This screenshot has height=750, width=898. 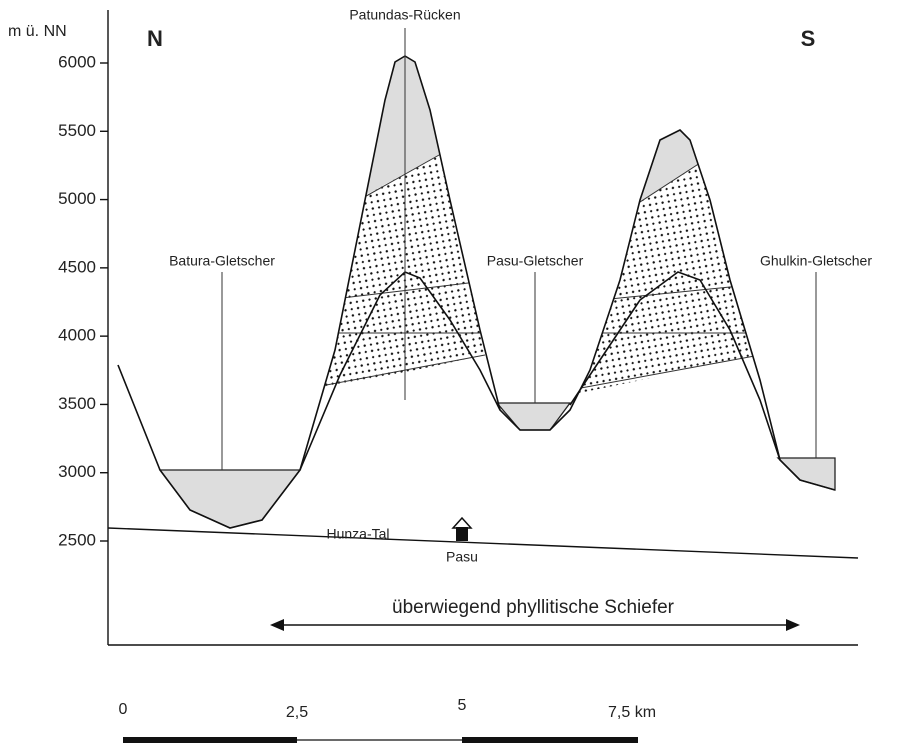 I want to click on y-tick-label: 5500, so click(x=77, y=130).